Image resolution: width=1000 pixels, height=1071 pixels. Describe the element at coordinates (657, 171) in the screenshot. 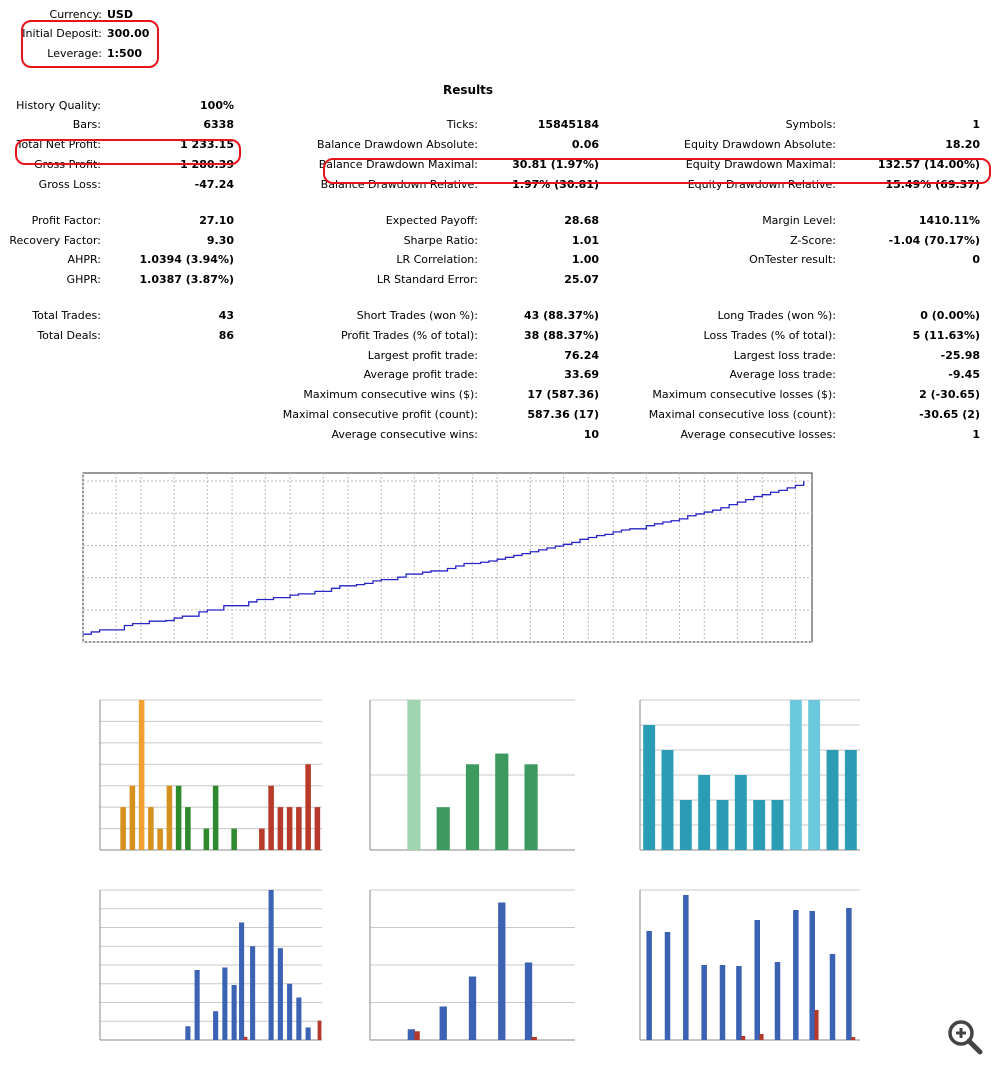

I see `highlight-drawdown-maximal` at that location.